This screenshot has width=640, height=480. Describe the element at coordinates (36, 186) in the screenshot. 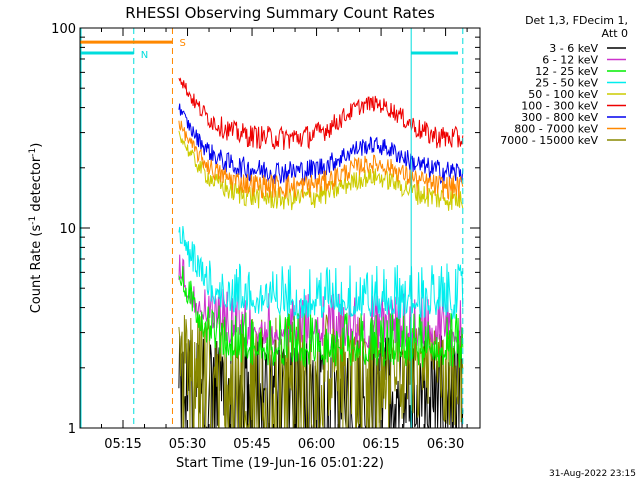

I see `y-axis-label-mid: detector` at that location.